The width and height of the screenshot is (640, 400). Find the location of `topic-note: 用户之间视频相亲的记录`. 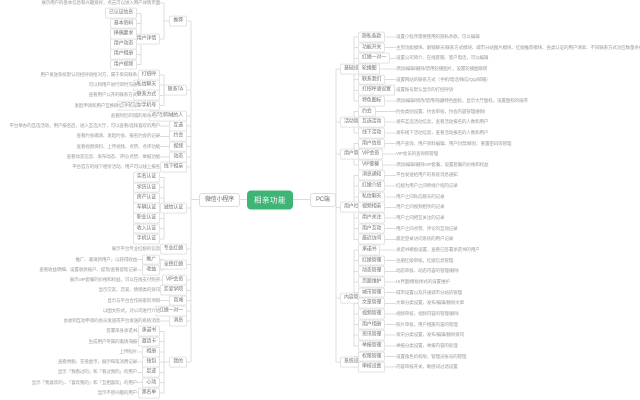

topic-note: 用户之间视频相亲的记录 is located at coordinates (420, 207).